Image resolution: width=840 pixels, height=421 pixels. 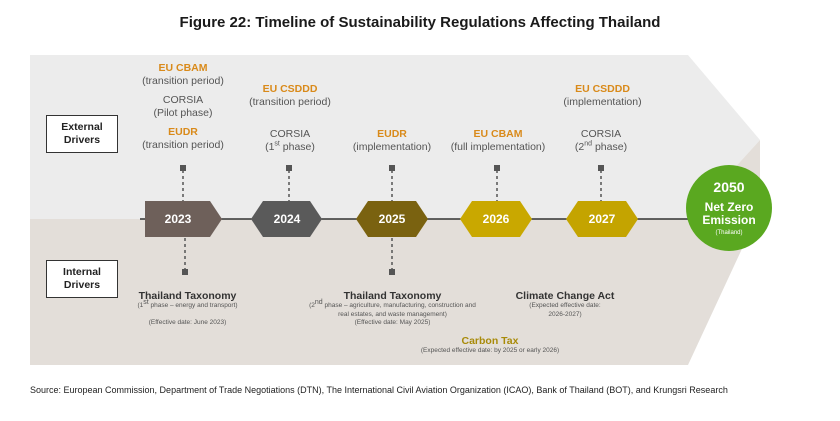 I want to click on year-2023: 2023, so click(x=178, y=219).